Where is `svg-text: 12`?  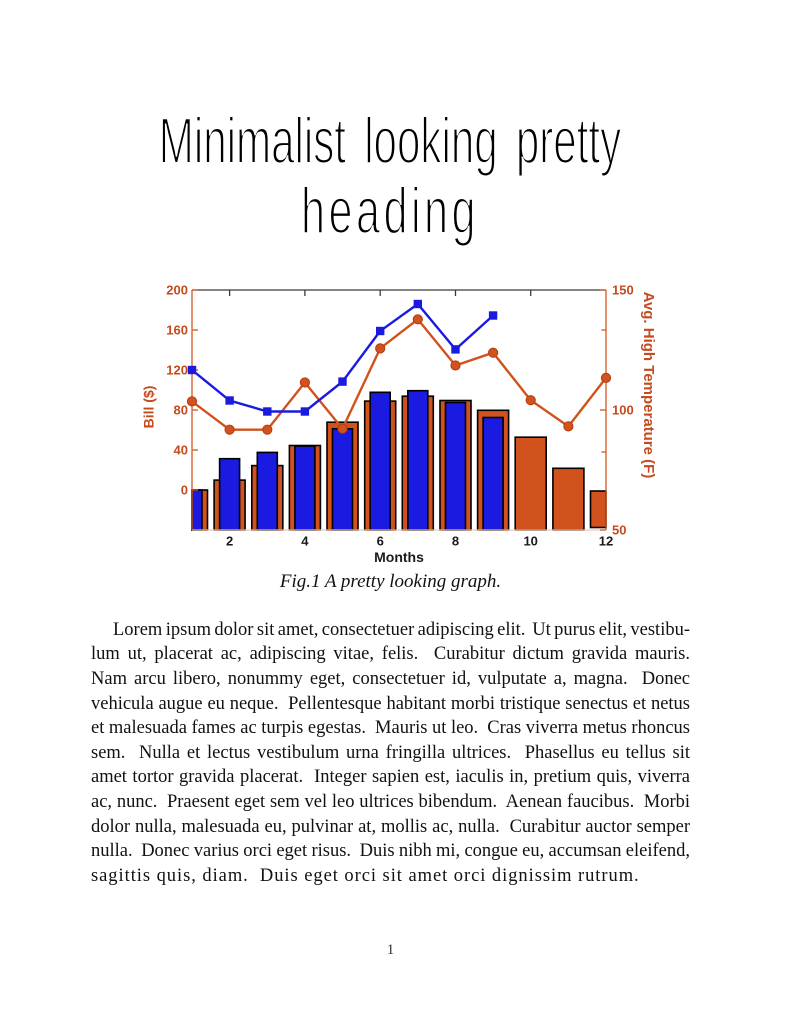 svg-text: 12 is located at coordinates (606, 541).